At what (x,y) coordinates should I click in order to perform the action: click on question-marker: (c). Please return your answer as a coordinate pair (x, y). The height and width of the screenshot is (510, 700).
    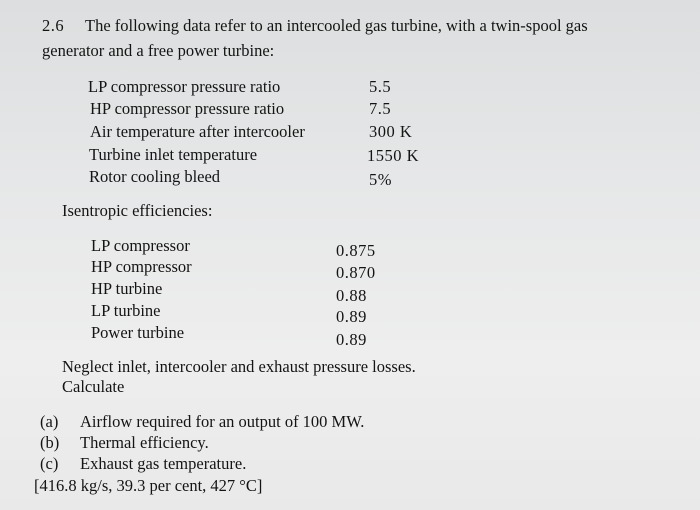
    Looking at the image, I should click on (49, 463).